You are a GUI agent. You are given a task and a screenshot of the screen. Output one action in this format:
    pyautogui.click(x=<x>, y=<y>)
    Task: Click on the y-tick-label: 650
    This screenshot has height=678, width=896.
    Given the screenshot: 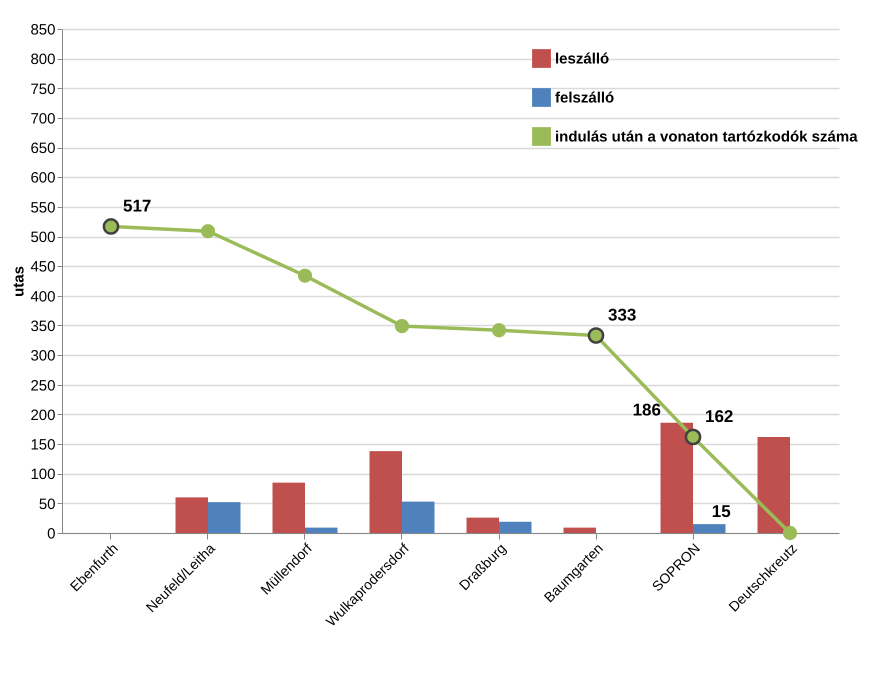 What is the action you would take?
    pyautogui.click(x=43, y=149)
    